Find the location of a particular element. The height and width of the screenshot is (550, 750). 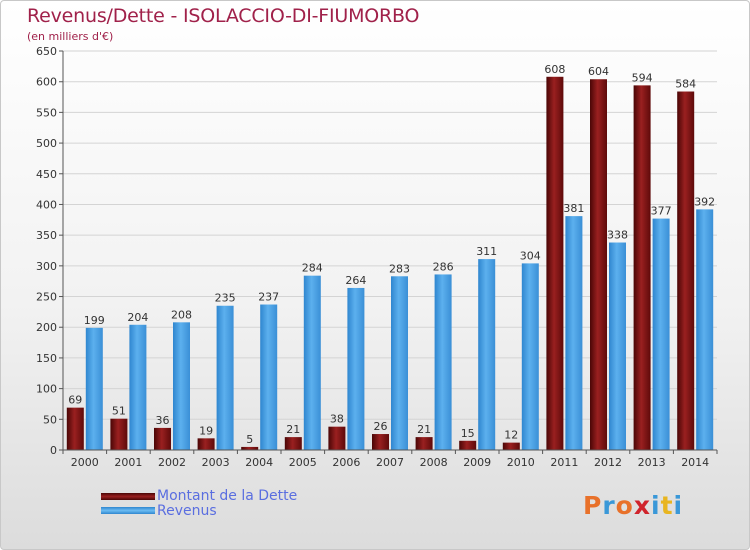

x-tick-label: 2001 is located at coordinates (128, 462).